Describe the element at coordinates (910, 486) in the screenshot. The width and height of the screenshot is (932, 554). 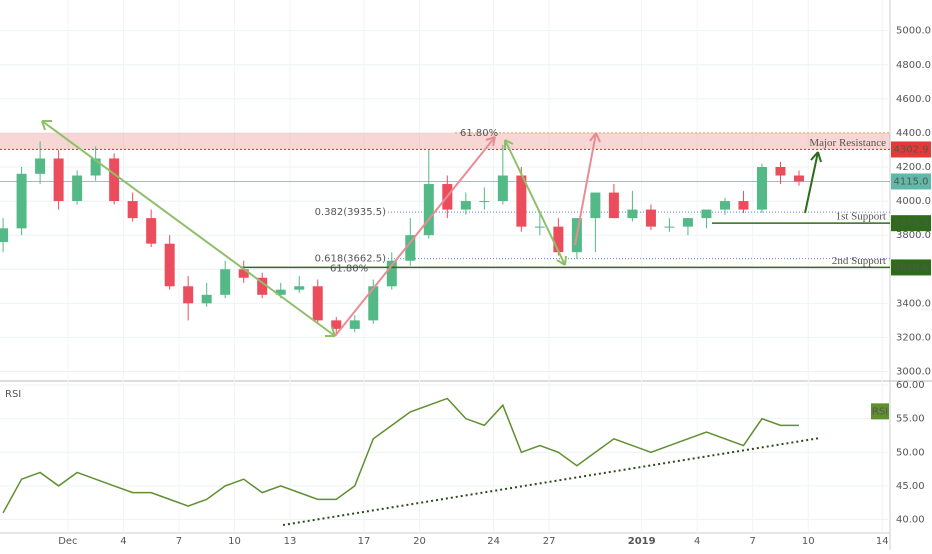
I see `y-tick-label: 45.00` at that location.